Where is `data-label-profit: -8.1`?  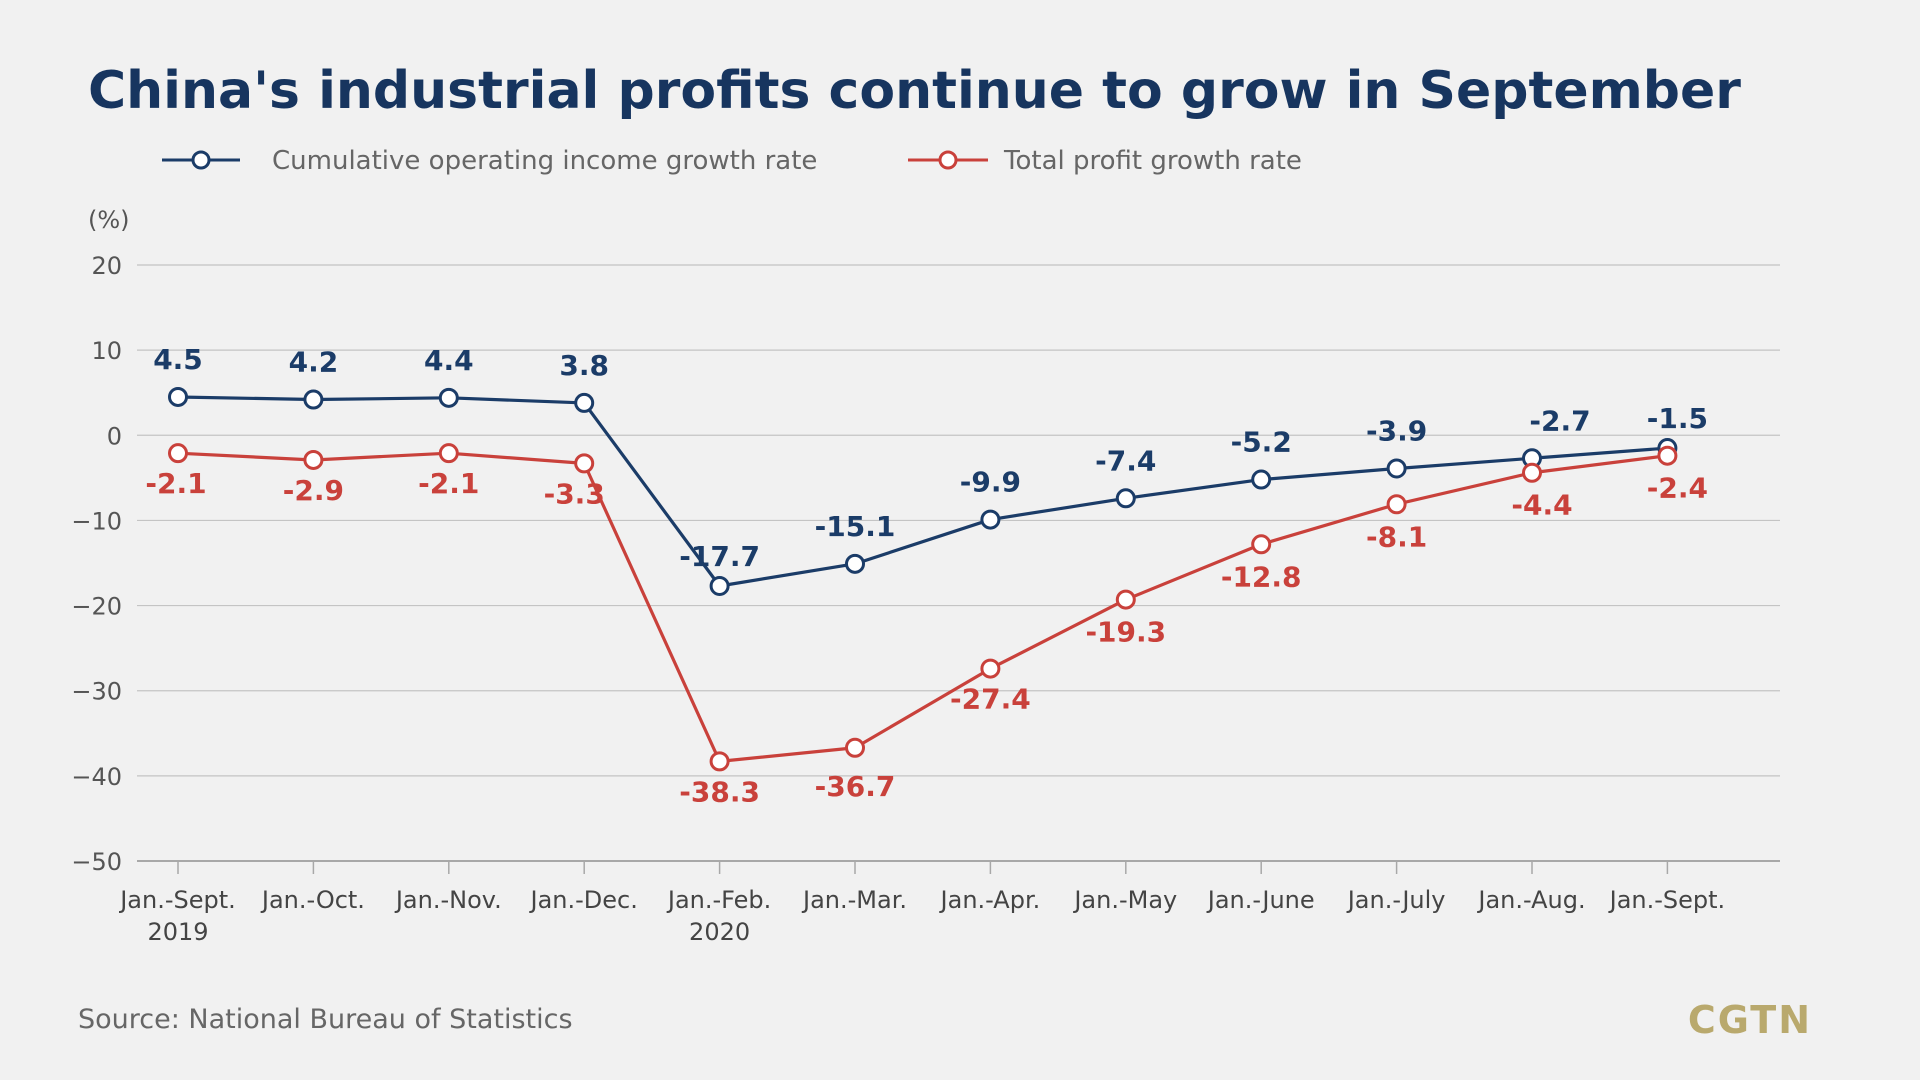
data-label-profit: -8.1 is located at coordinates (1396, 536).